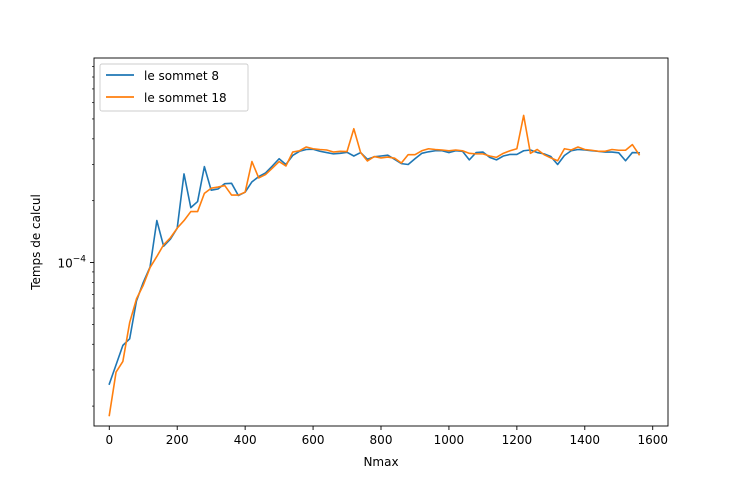 The image size is (741, 480). I want to click on x-tick-label: 800, so click(381, 440).